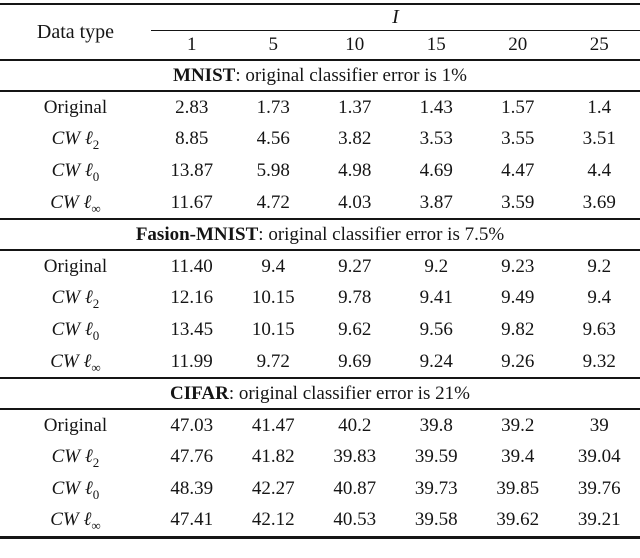 This screenshot has width=640, height=558. I want to click on section-header-cifar: CIFAR: original classifier error is 21%, so click(320, 393).